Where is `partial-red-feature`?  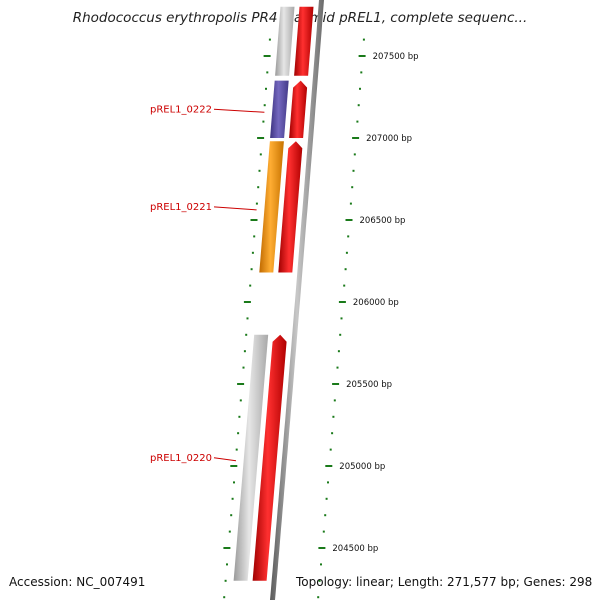
partial-red-feature is located at coordinates (304, 41).